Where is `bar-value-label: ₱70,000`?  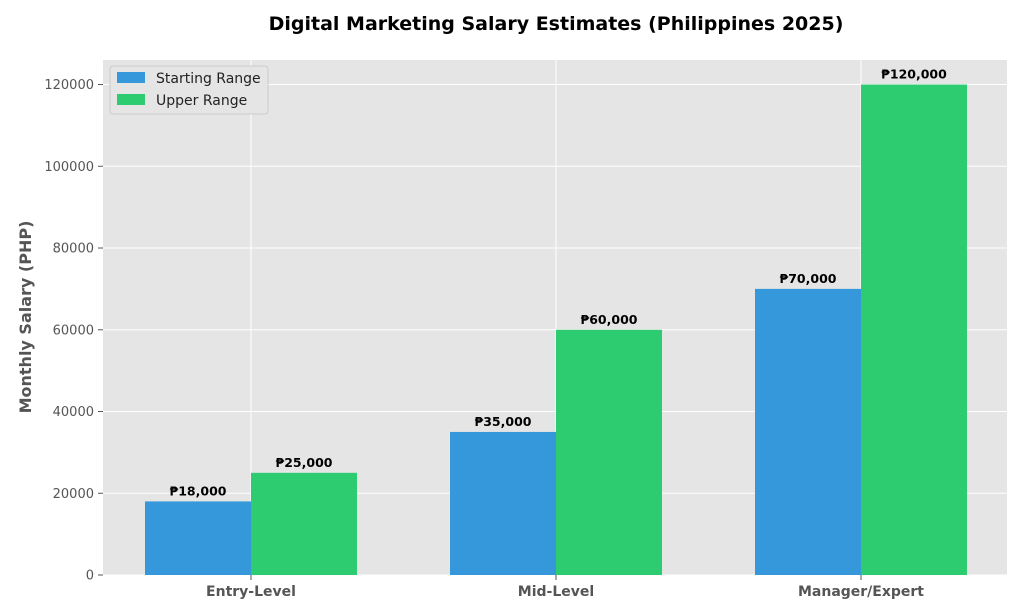 bar-value-label: ₱70,000 is located at coordinates (808, 278).